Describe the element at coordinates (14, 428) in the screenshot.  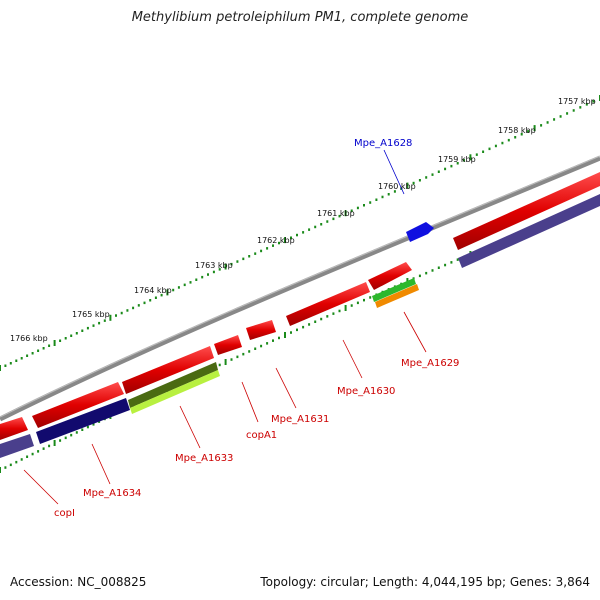
I see `gene-red-copi` at that location.